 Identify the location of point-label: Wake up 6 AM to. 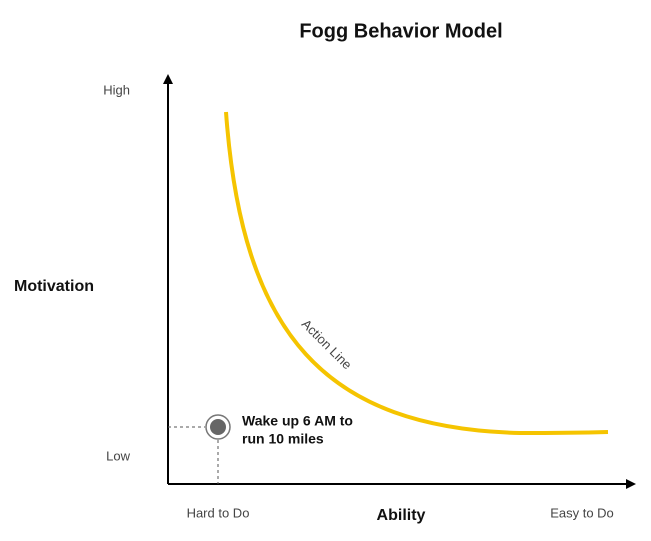
(297, 421).